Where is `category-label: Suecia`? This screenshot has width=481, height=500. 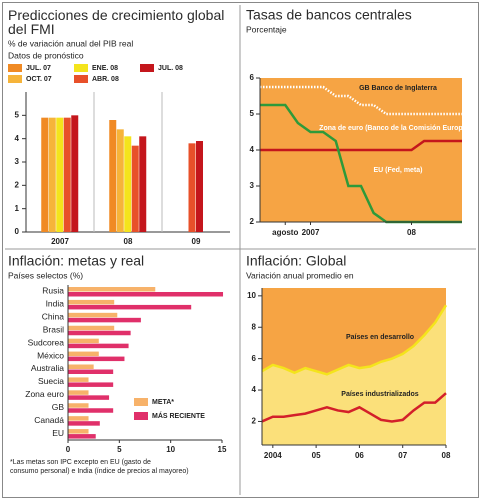 category-label: Suecia is located at coordinates (51, 381).